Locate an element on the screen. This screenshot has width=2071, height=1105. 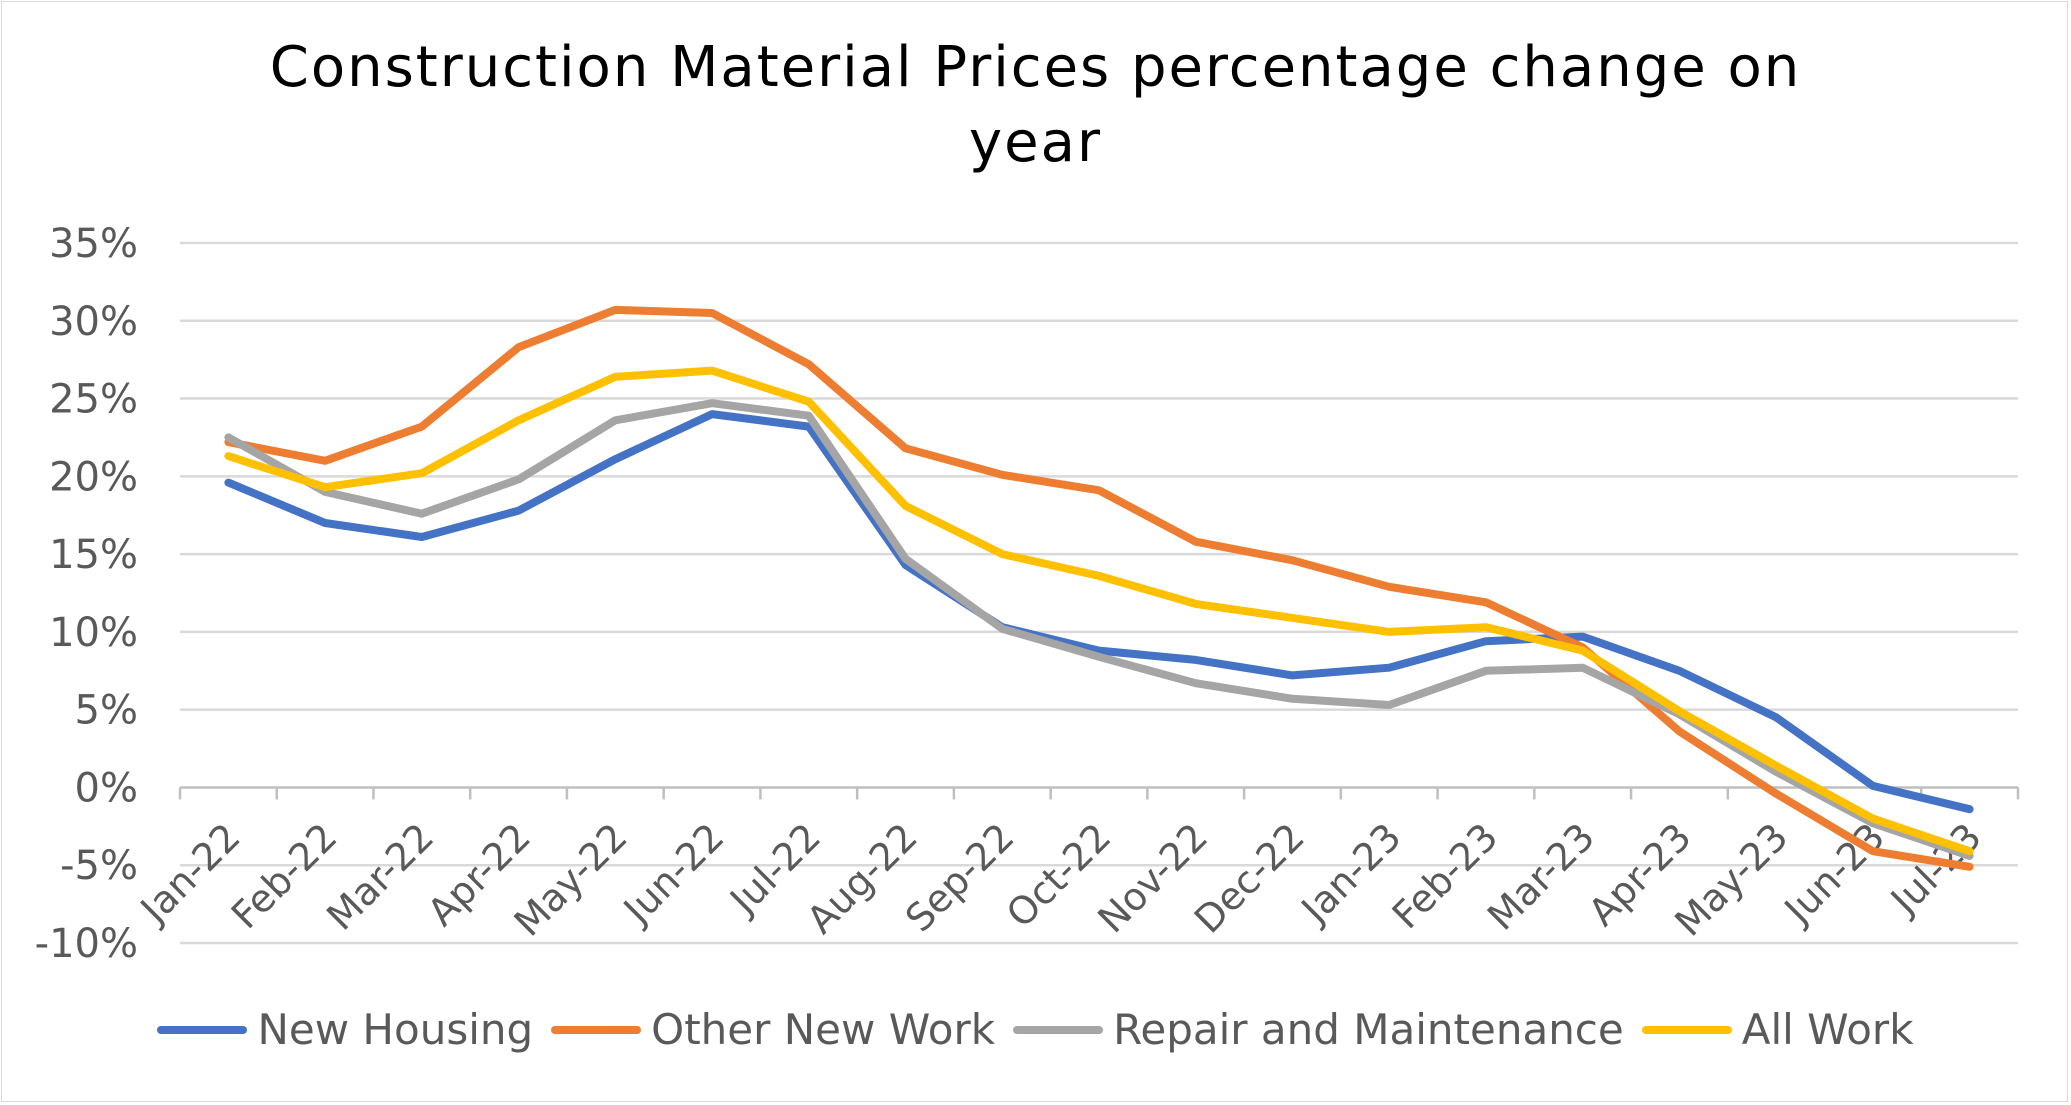
legend-item: Other New Work is located at coordinates (773, 1029).